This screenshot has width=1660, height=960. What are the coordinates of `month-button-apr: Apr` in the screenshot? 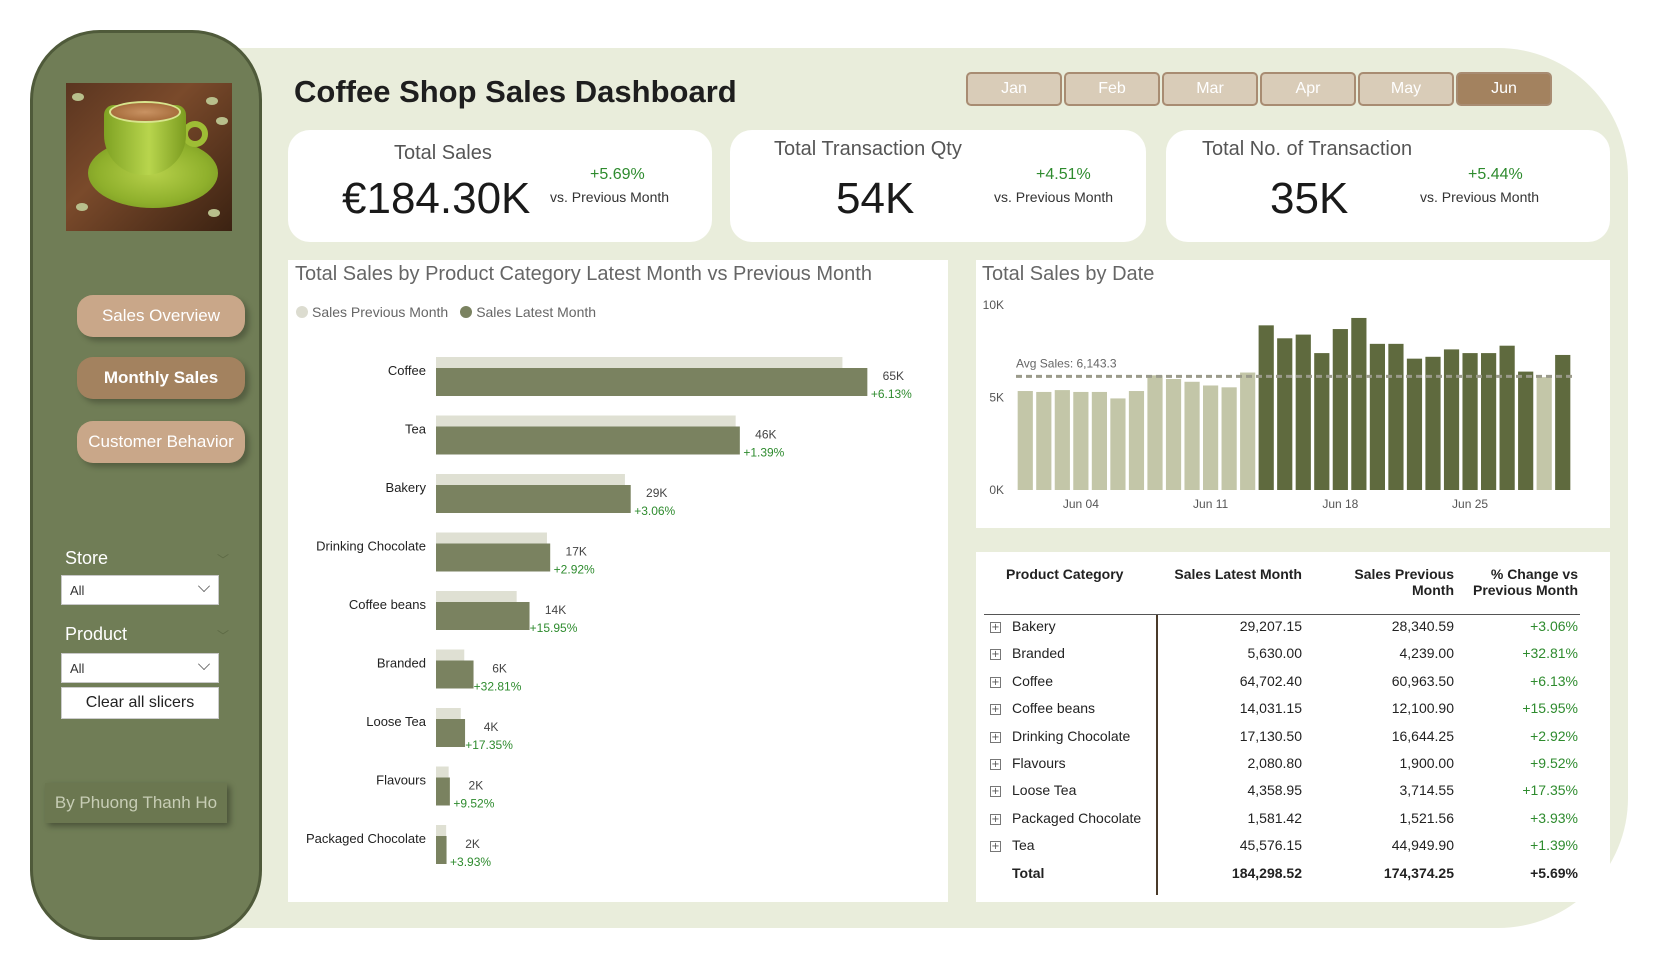 It's located at (1308, 89).